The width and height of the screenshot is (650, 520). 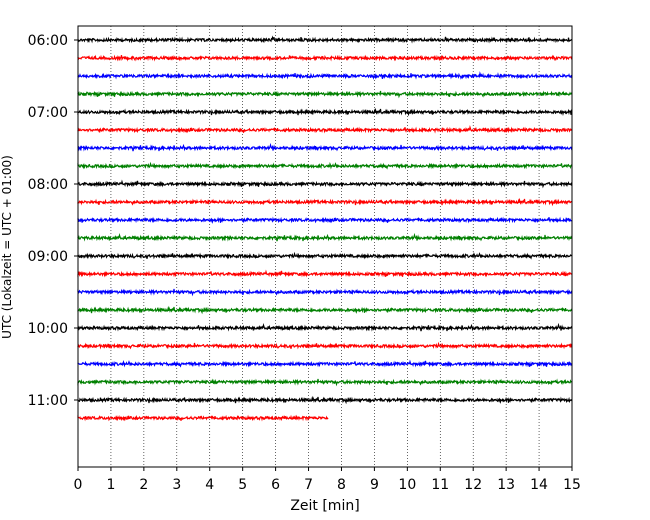 I want to click on x-tick-label-6: 6, so click(x=275, y=485).